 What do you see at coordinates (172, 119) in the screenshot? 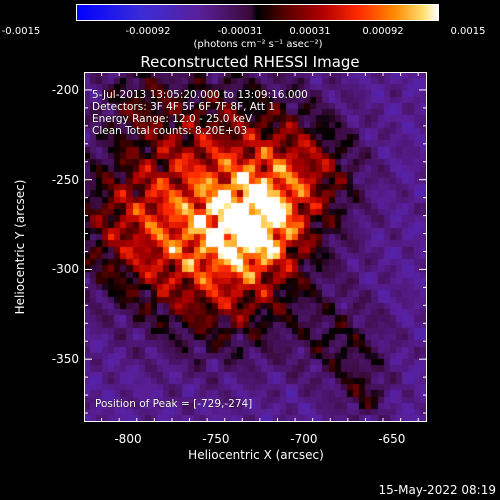
I see `energy-range-label: Energy Range: 12.0 - 25.0 keV` at bounding box center [172, 119].